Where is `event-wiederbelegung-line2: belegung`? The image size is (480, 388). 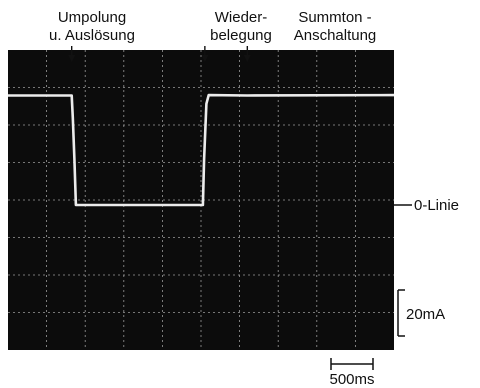
event-wiederbelegung-line2: belegung is located at coordinates (241, 35).